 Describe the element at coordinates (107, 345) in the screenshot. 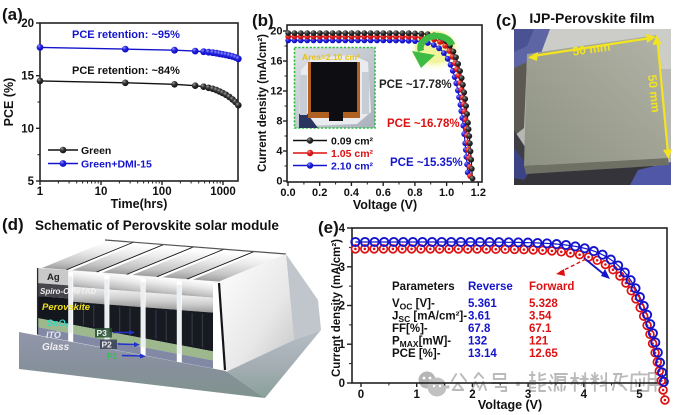

I see `svg-text: P2` at that location.